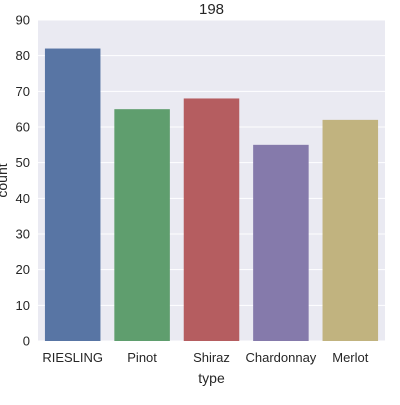  What do you see at coordinates (72, 195) in the screenshot?
I see `bar-riesling` at bounding box center [72, 195].